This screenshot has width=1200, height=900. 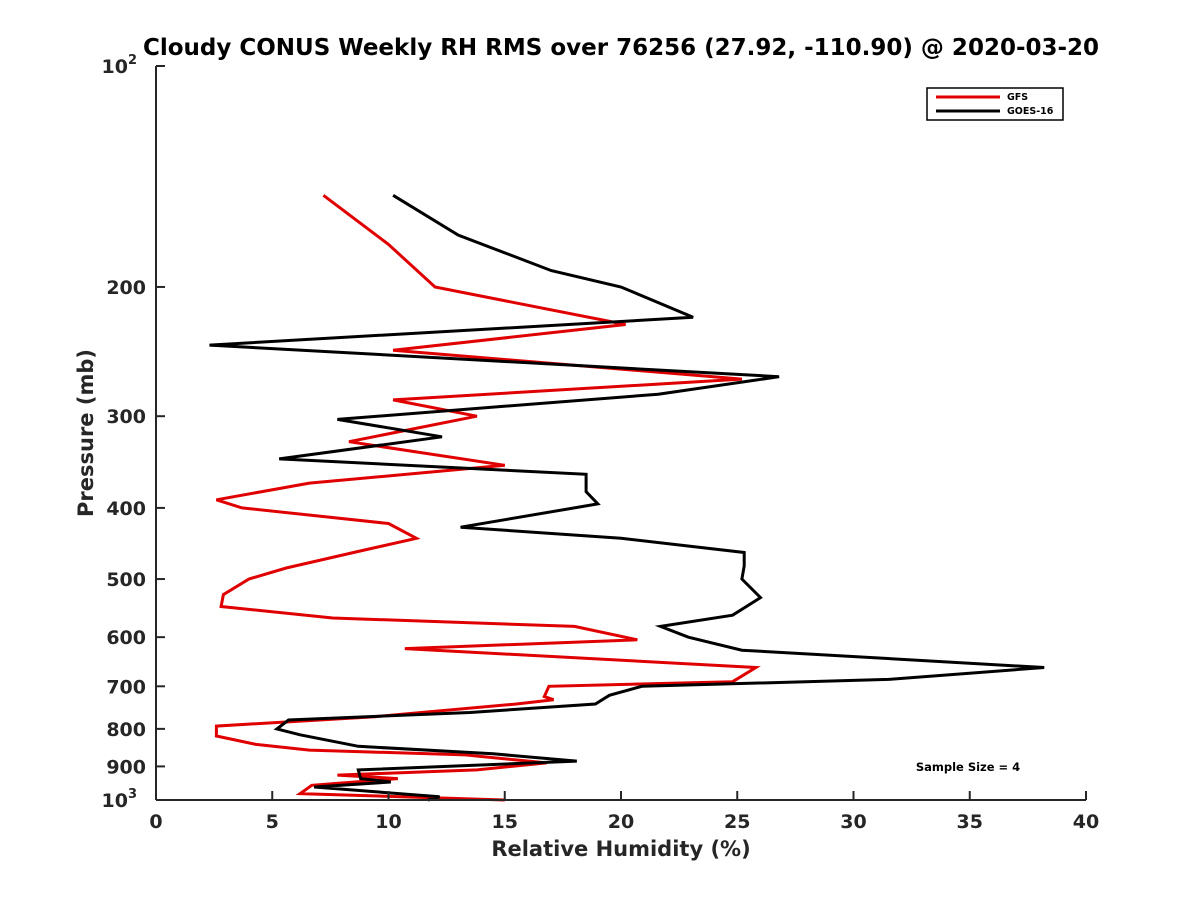 What do you see at coordinates (126, 288) in the screenshot?
I see `y-tick-label: 200` at bounding box center [126, 288].